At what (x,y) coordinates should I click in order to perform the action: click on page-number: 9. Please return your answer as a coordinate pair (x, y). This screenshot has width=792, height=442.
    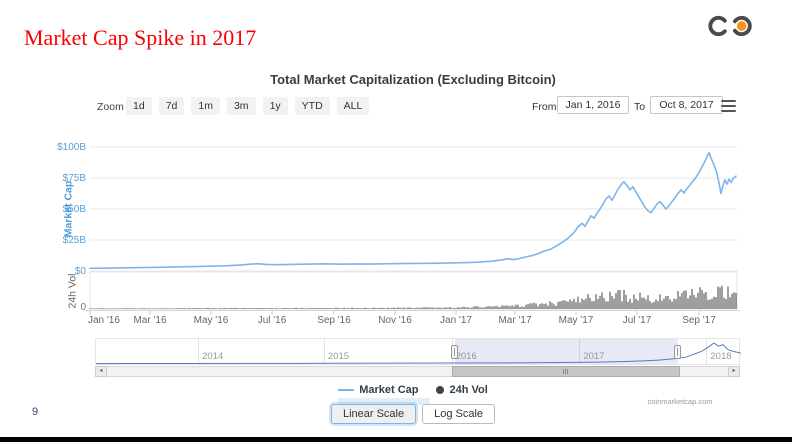
    Looking at the image, I should click on (35, 412).